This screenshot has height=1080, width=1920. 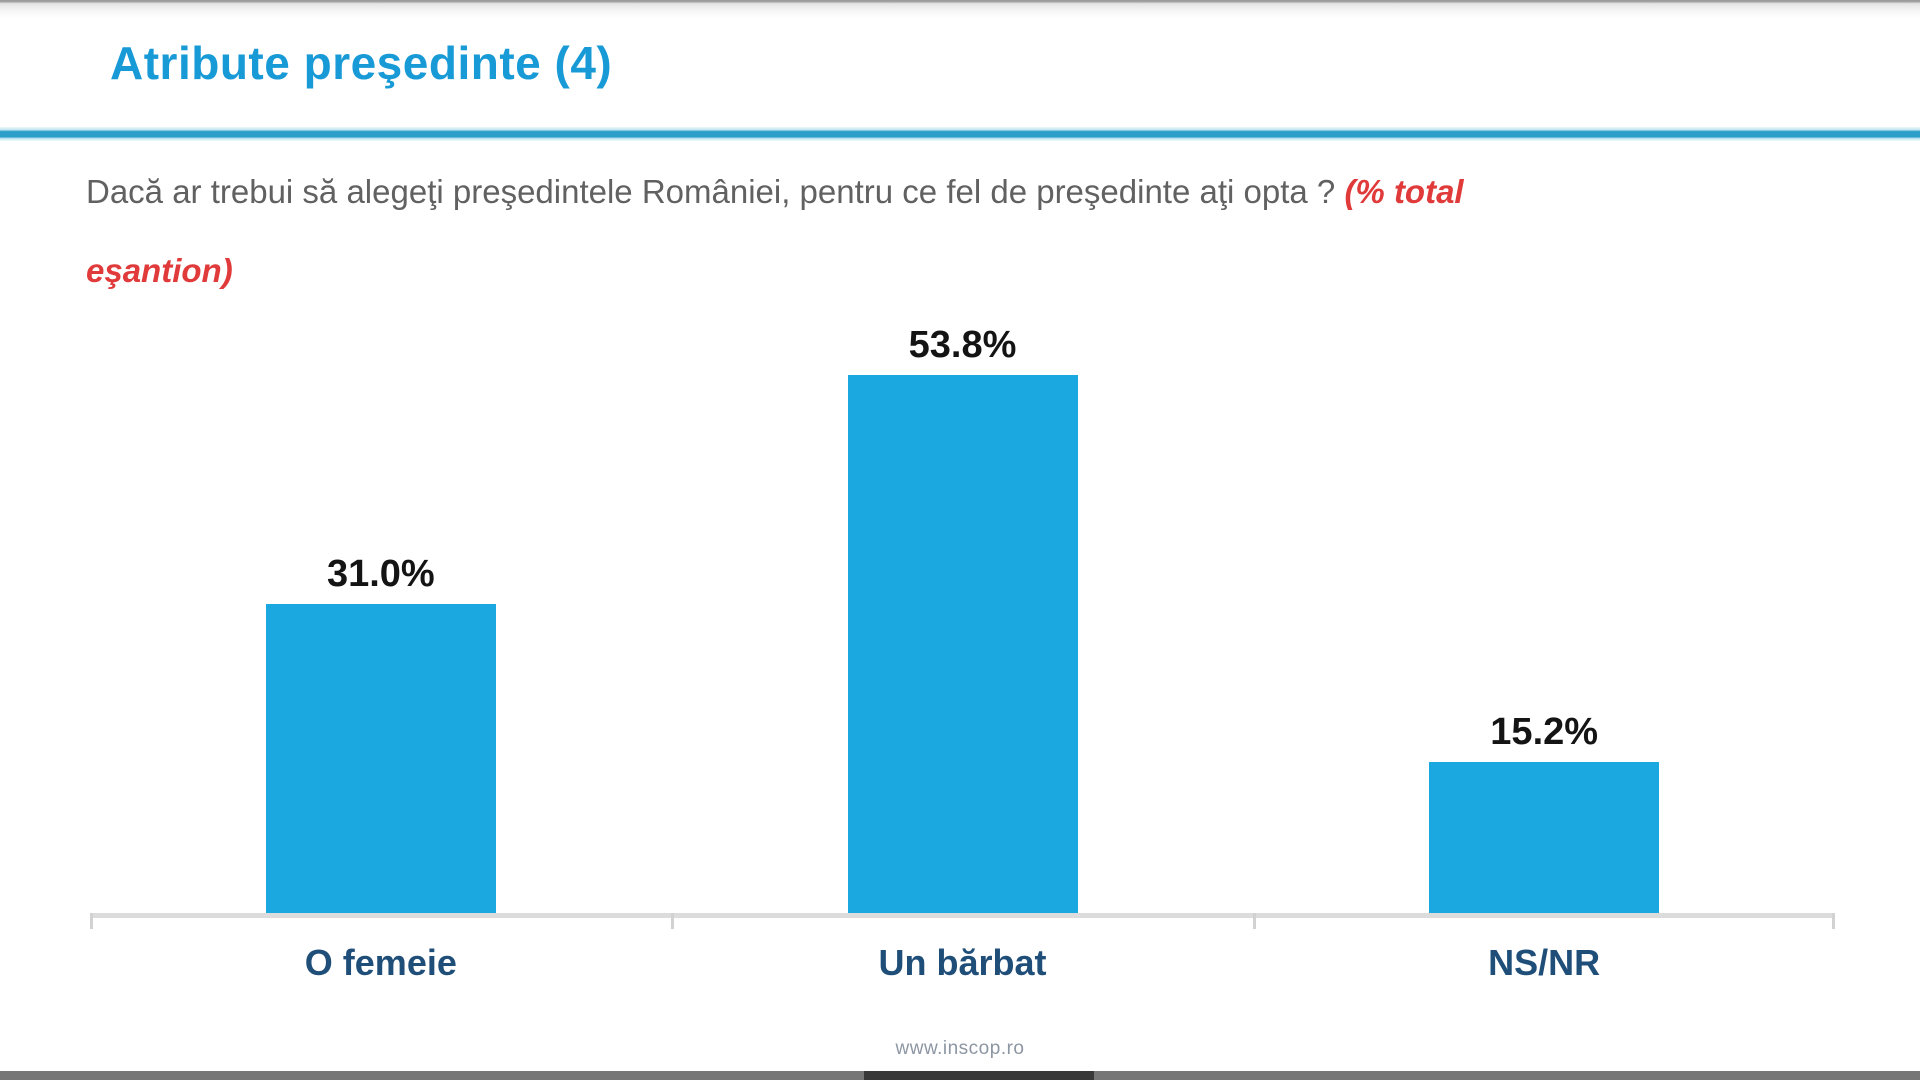 What do you see at coordinates (962, 345) in the screenshot?
I see `bar-value-label: 53.8%` at bounding box center [962, 345].